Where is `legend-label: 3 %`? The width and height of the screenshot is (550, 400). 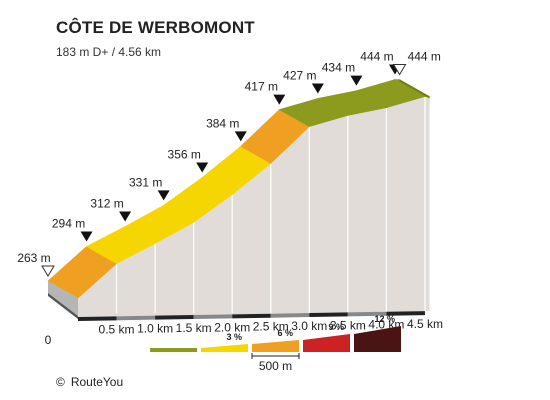 legend-label: 3 % is located at coordinates (234, 337).